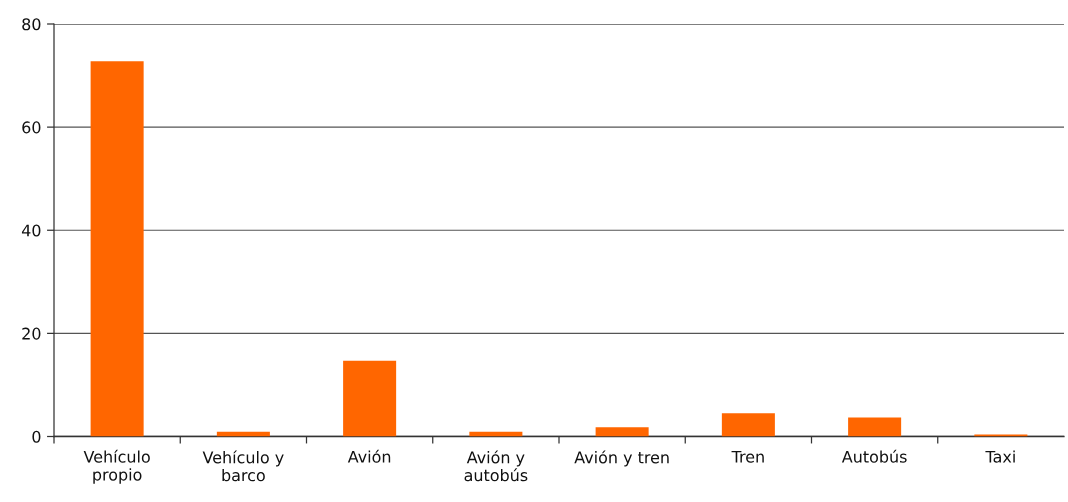  I want to click on y-tick-label: 40, so click(31, 230).